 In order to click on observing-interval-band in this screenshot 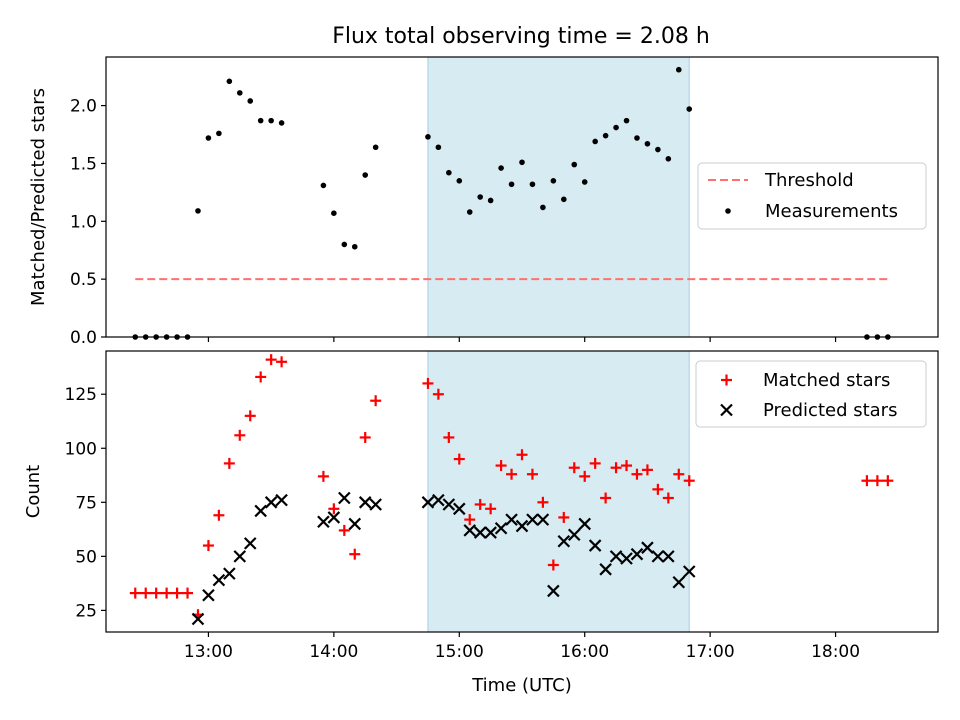, I will do `click(558, 491)`.